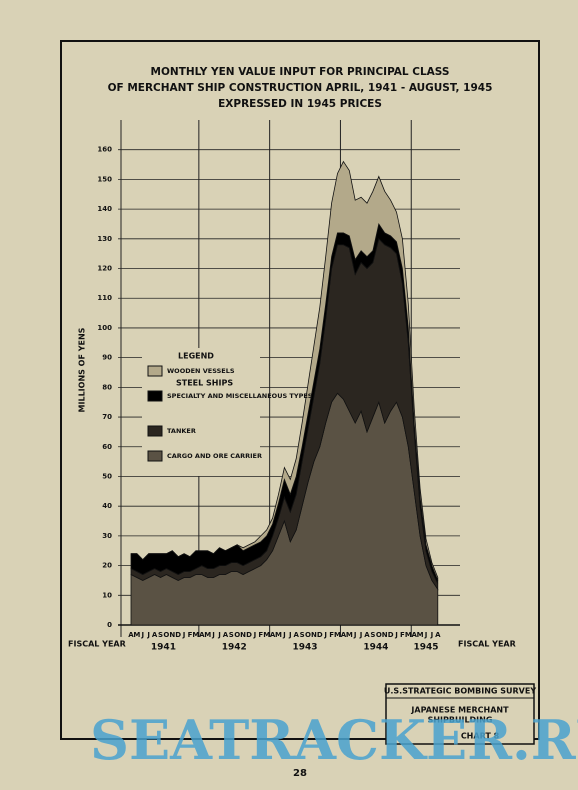 The height and width of the screenshot is (790, 578). What do you see at coordinates (334, 740) in the screenshot?
I see `watermark: SEATRACKER.RU` at bounding box center [334, 740].